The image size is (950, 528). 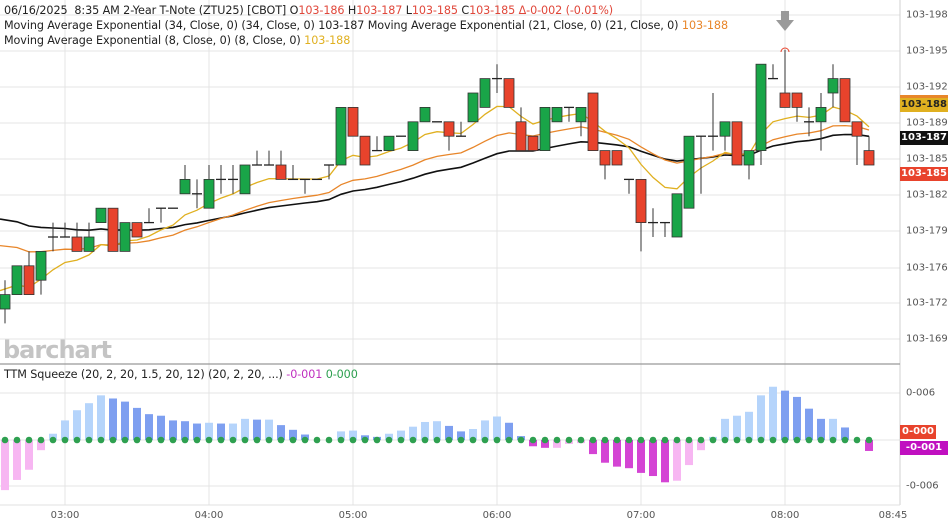 What do you see at coordinates (97, 10) in the screenshot?
I see `time: 8:35 AM` at bounding box center [97, 10].